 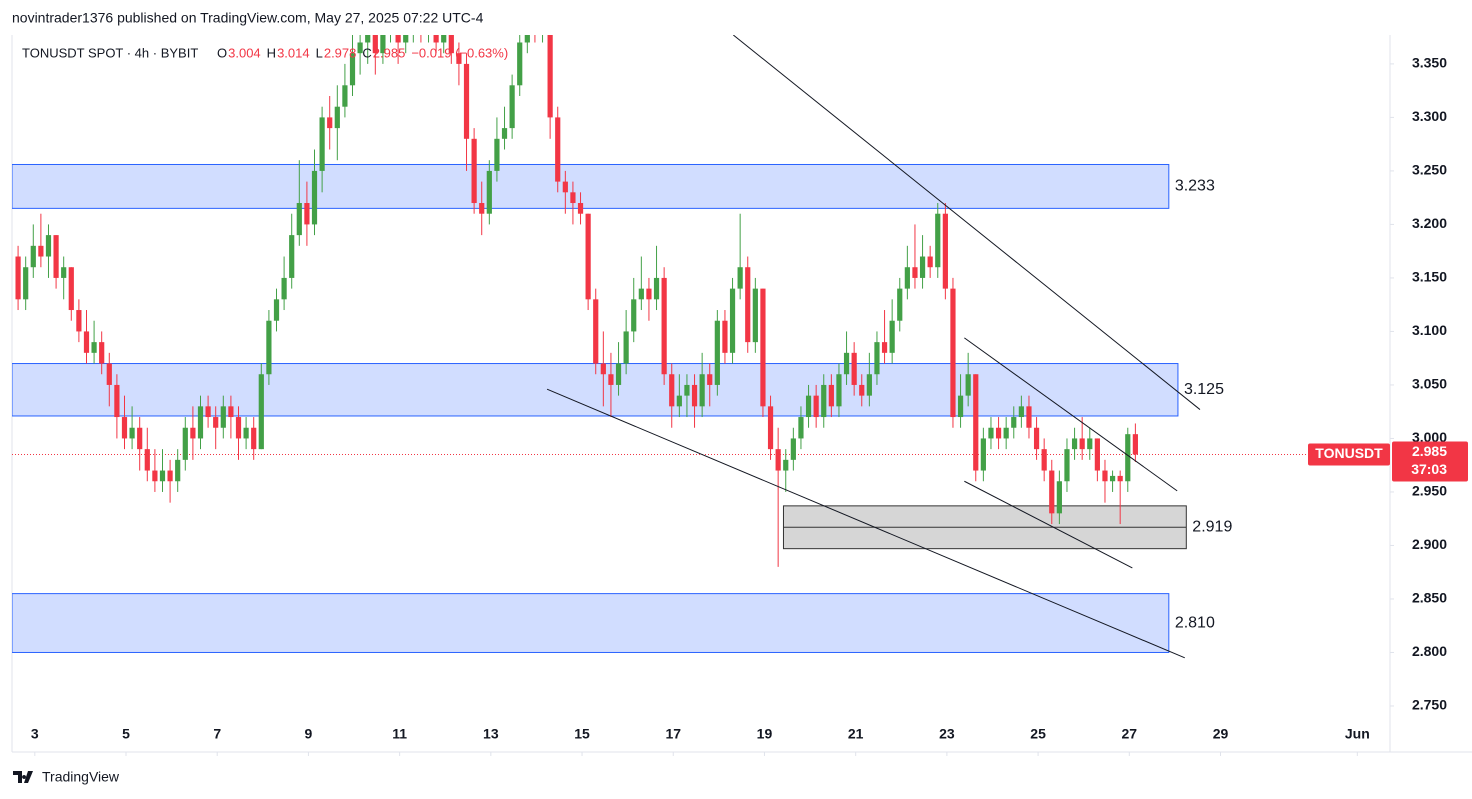 What do you see at coordinates (1429, 491) in the screenshot?
I see `y-tick-label: 2.950` at bounding box center [1429, 491].